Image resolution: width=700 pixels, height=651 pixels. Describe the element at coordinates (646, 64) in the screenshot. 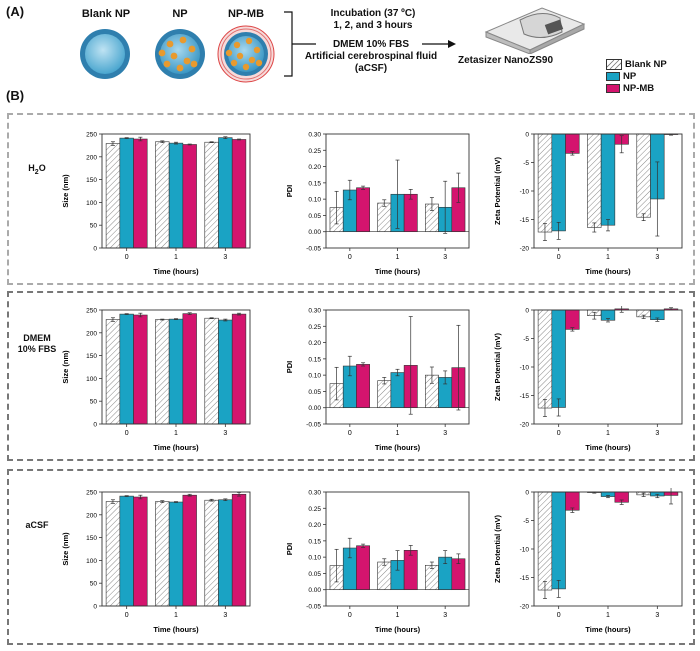

I see `legend-label-blank-np: Blank NP` at that location.